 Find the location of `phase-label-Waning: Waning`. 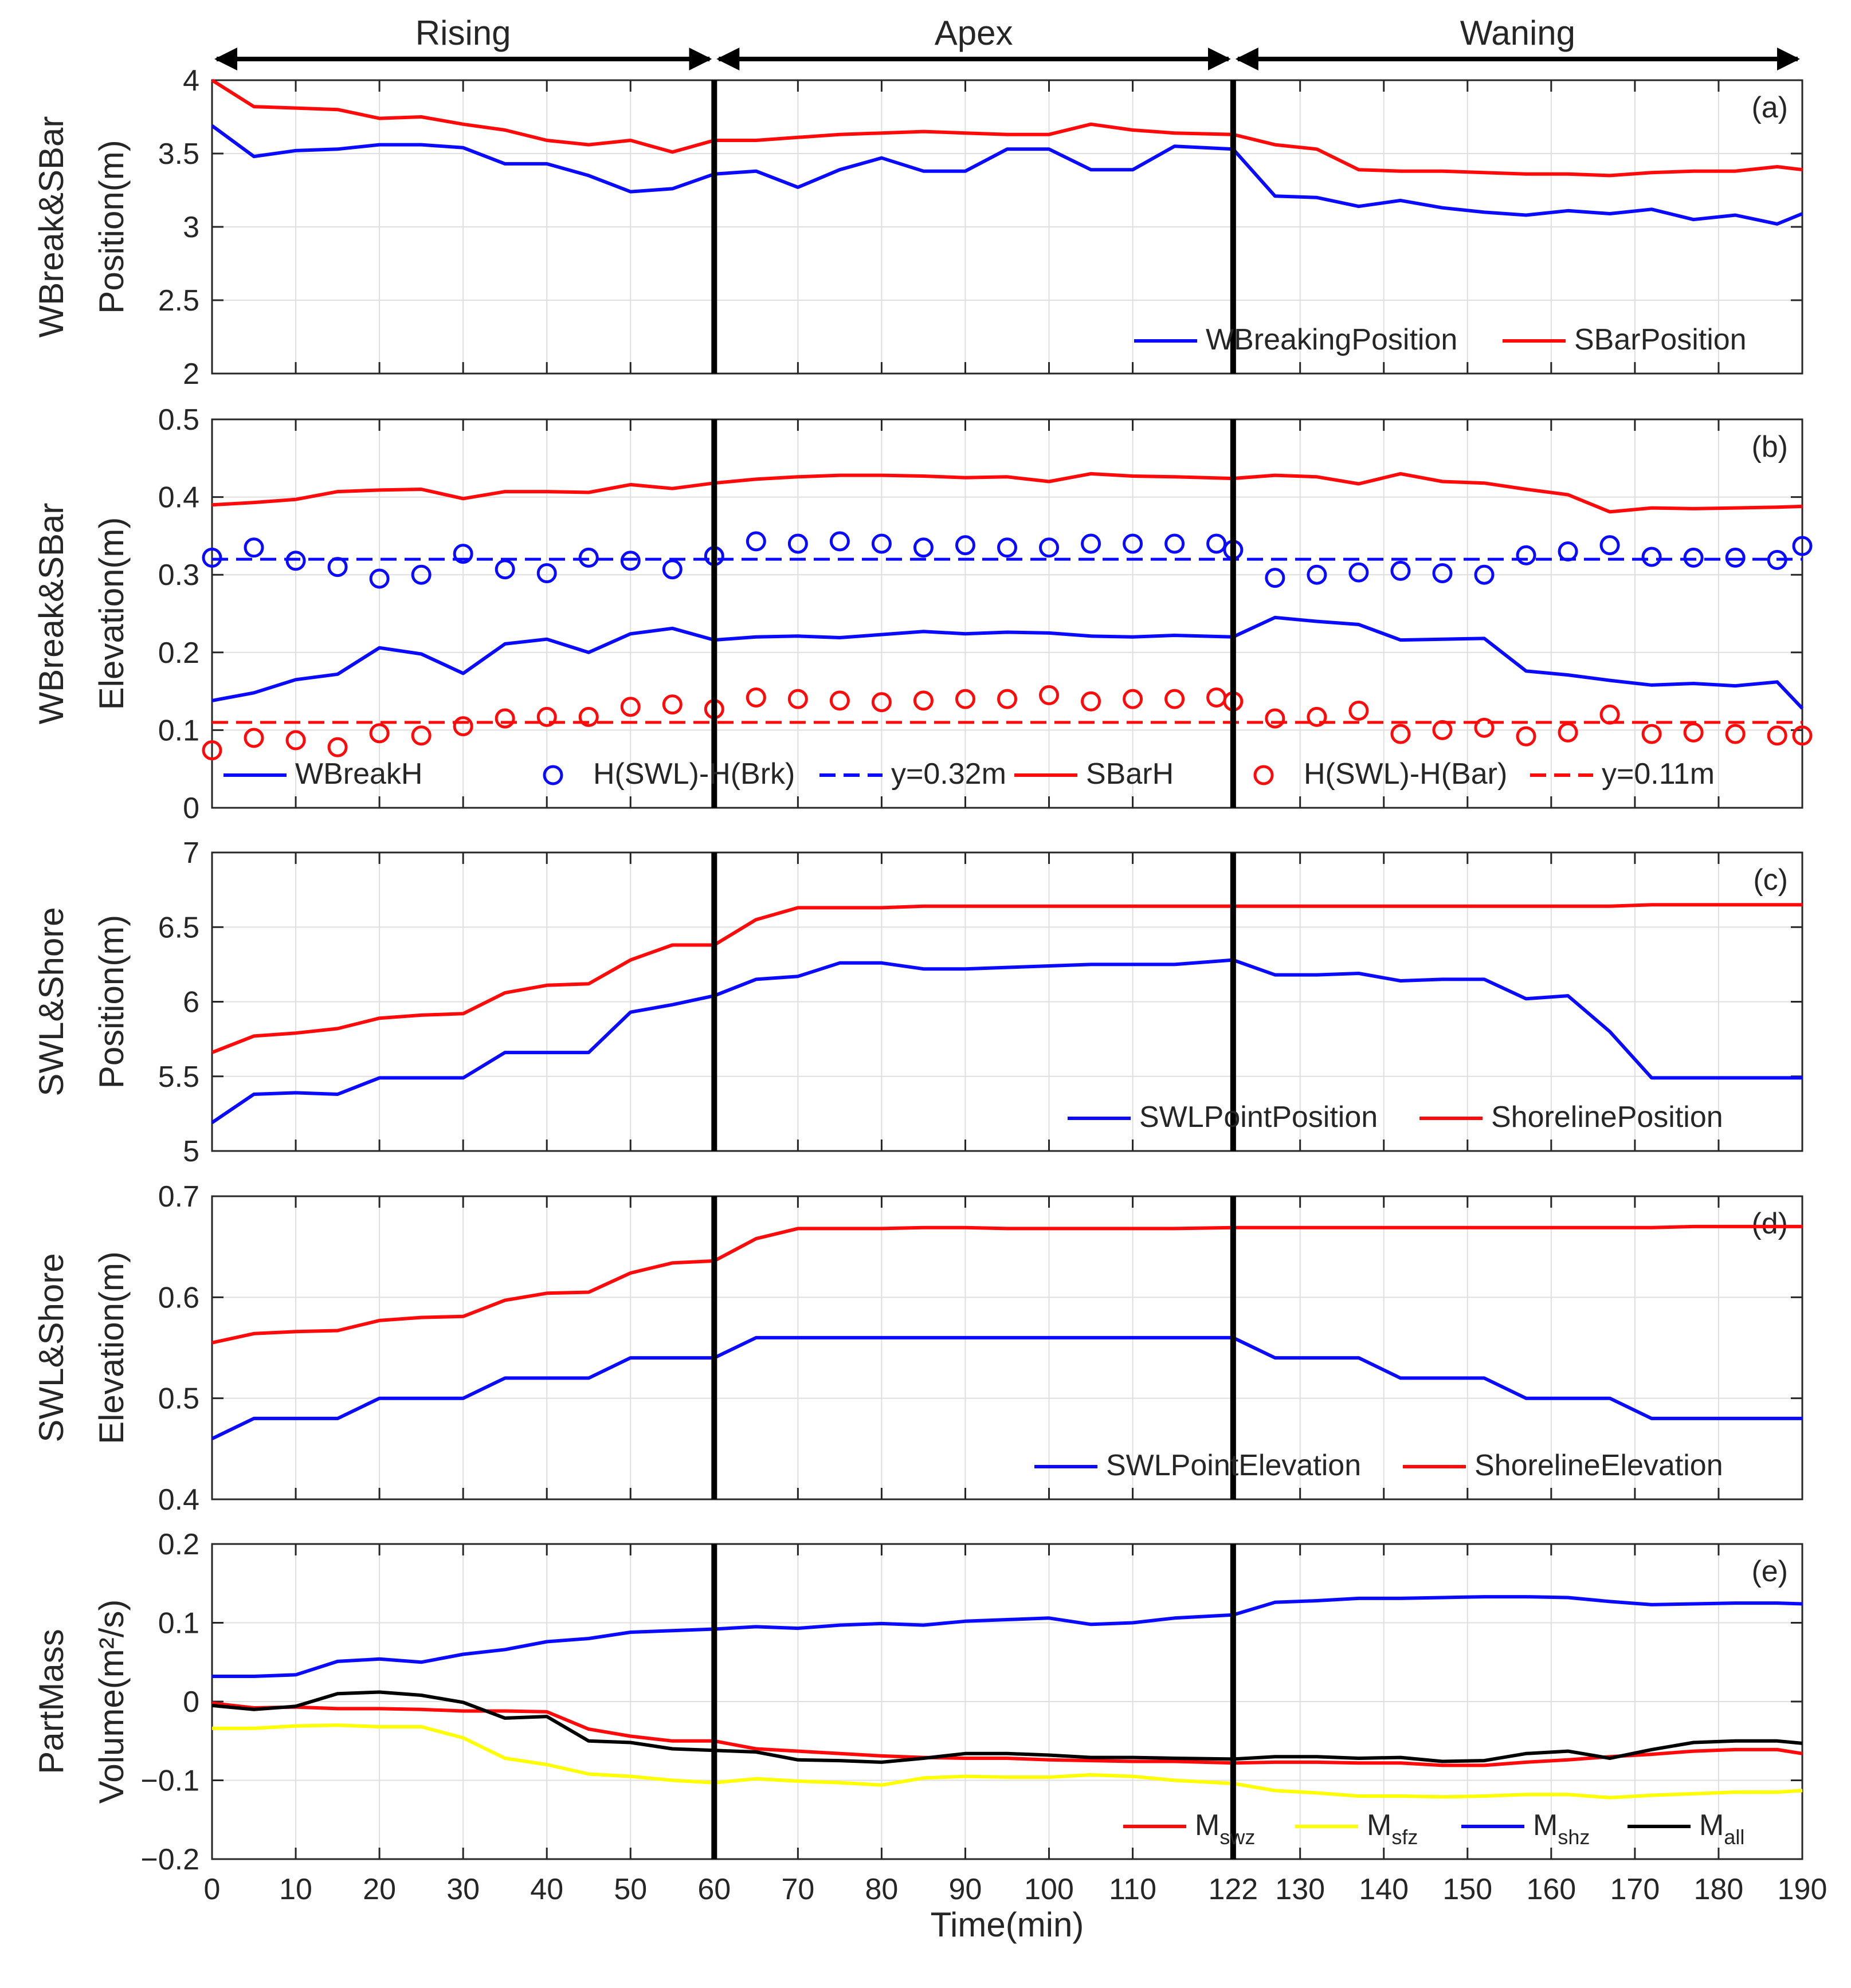

phase-label-Waning: Waning is located at coordinates (1517, 33).